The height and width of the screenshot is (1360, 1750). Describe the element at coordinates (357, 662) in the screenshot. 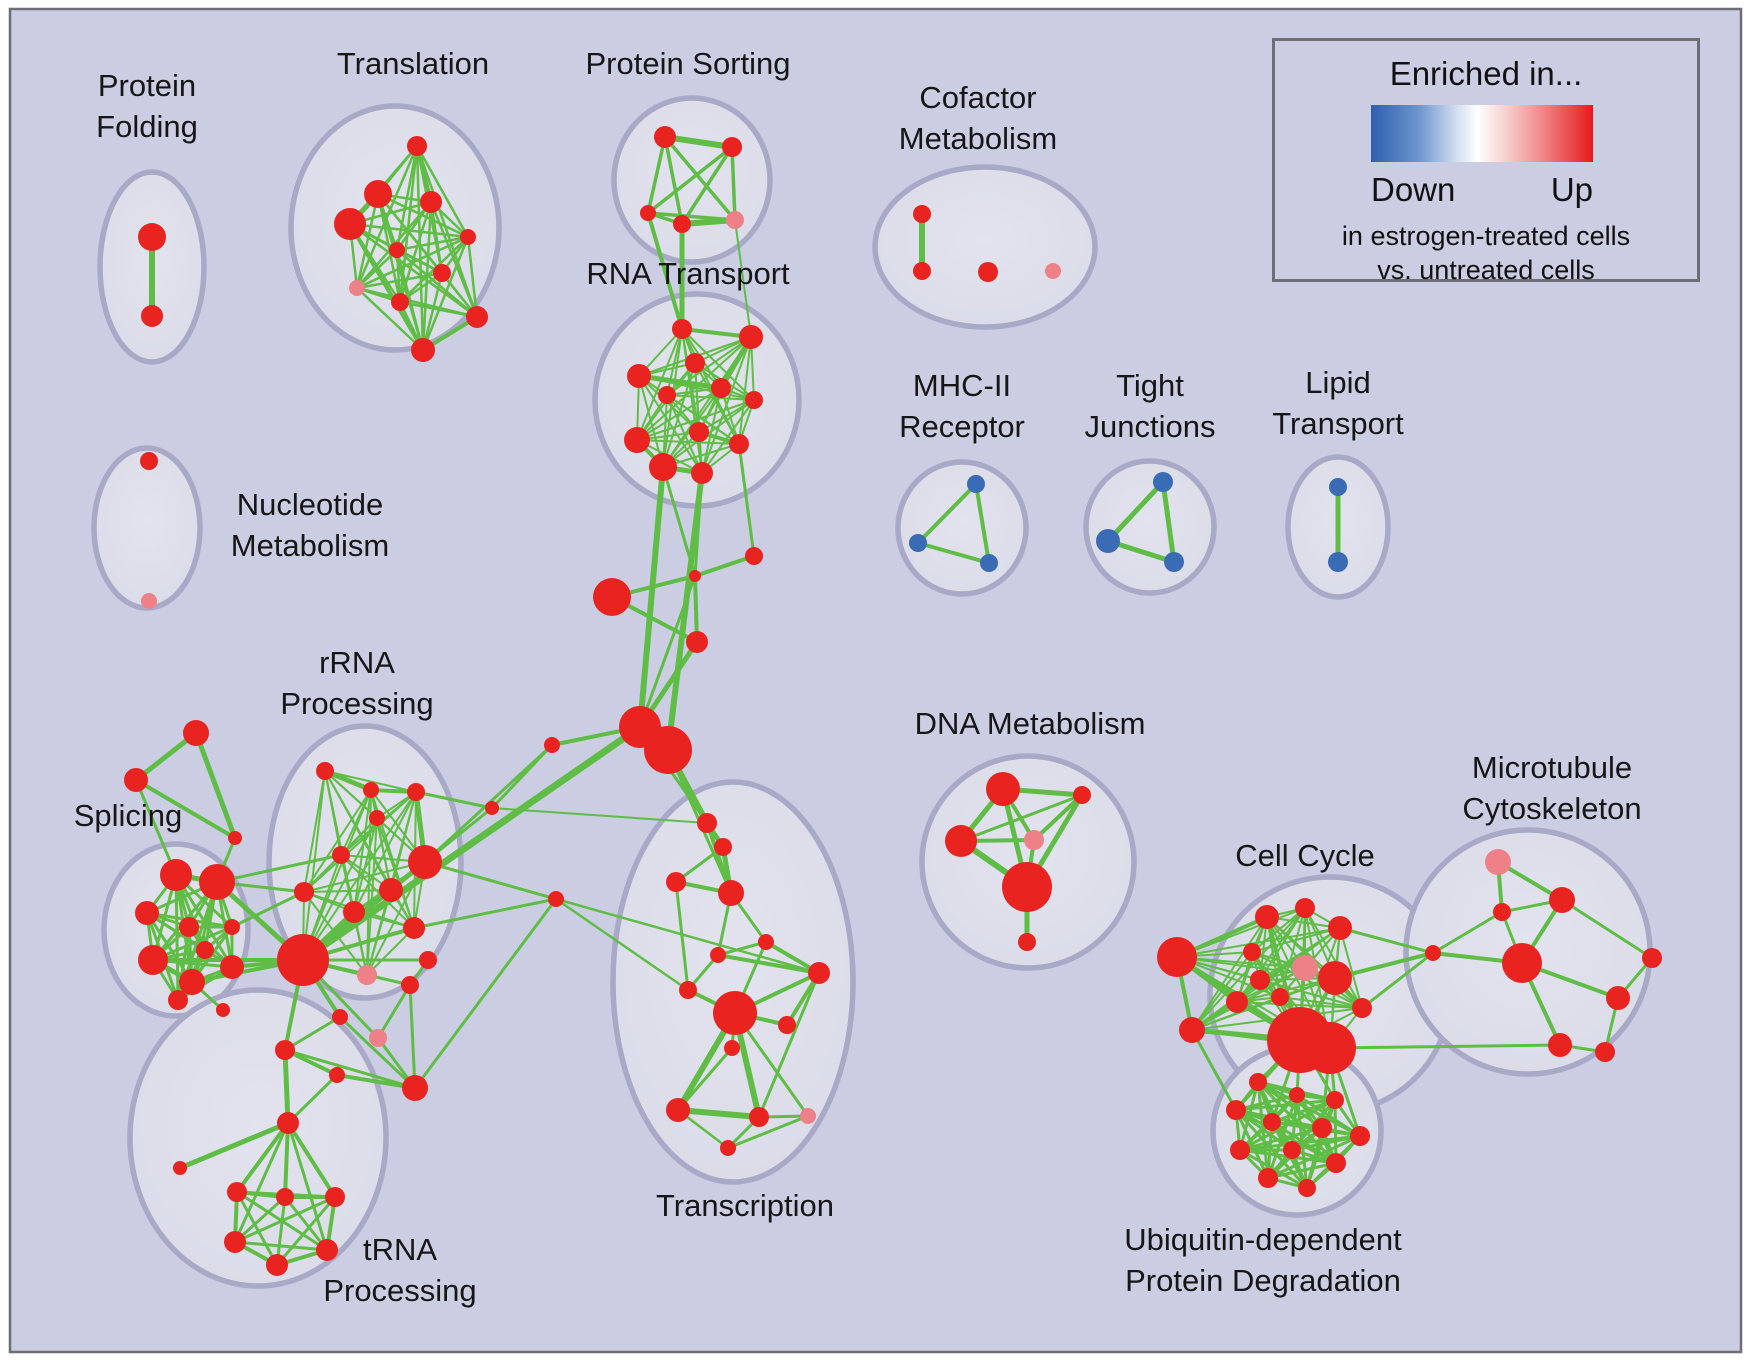

I see `cluster-label-rrna-processing: rRNA` at that location.